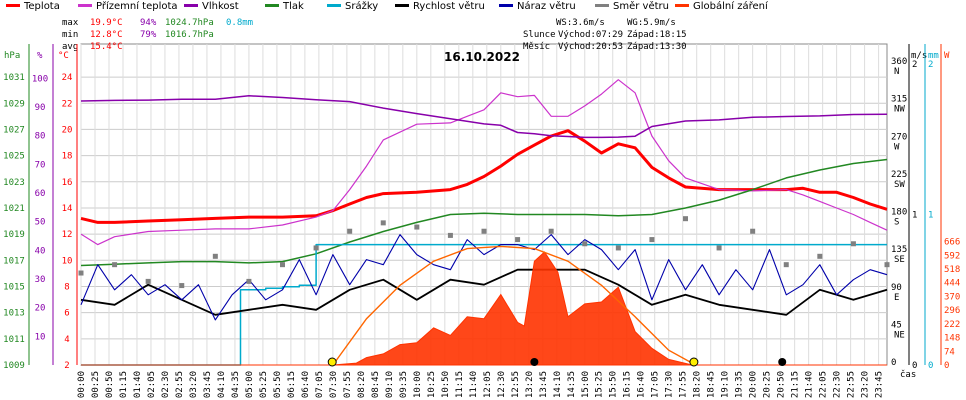 The height and width of the screenshot is (400, 966). I want to click on radiation-tick: 370, so click(952, 297).